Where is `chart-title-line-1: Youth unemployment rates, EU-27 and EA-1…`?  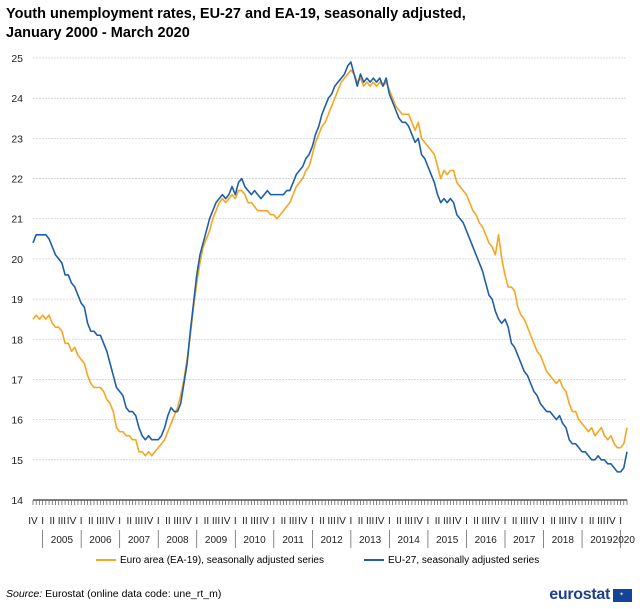
chart-title-line-1: Youth unemployment rates, EU-27 and EA-1… is located at coordinates (236, 14).